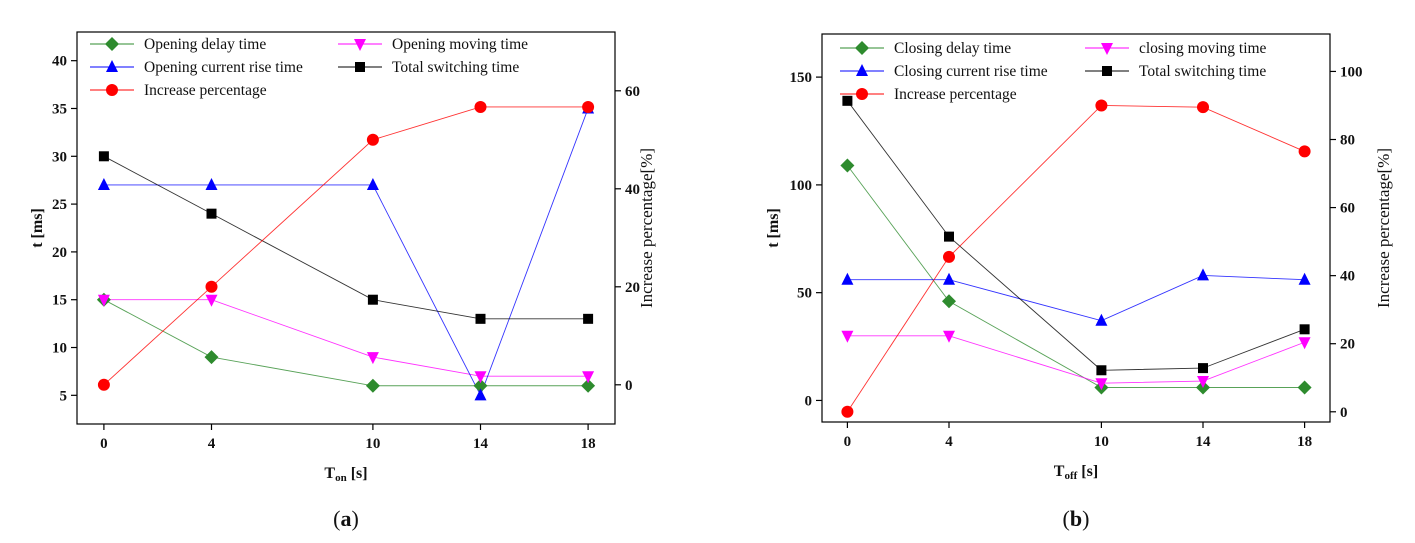 This screenshot has width=1415, height=543. Describe the element at coordinates (205, 44) in the screenshot. I see `legend-label: Opening delay time` at that location.